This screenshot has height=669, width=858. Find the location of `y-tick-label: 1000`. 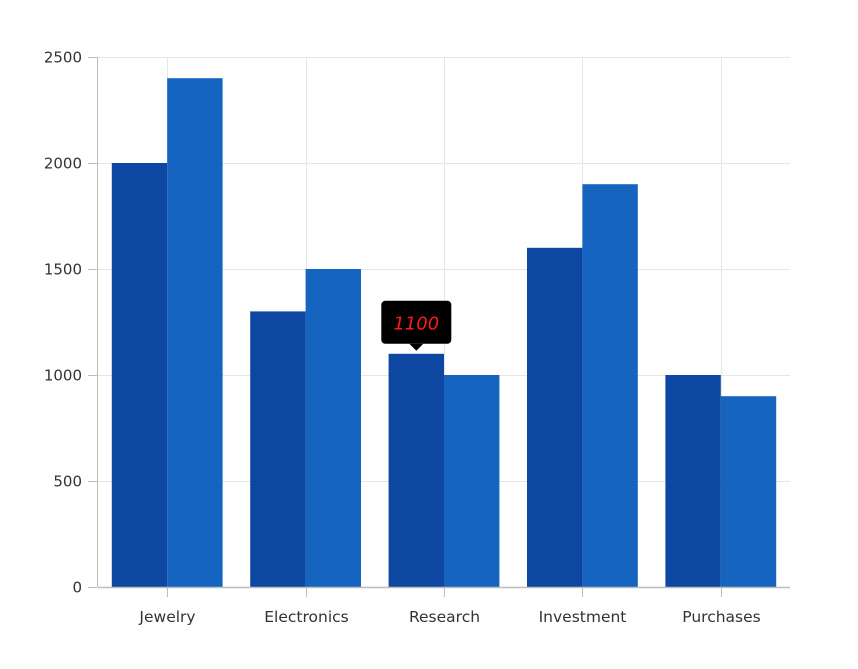

y-tick-label: 1000 is located at coordinates (63, 376).